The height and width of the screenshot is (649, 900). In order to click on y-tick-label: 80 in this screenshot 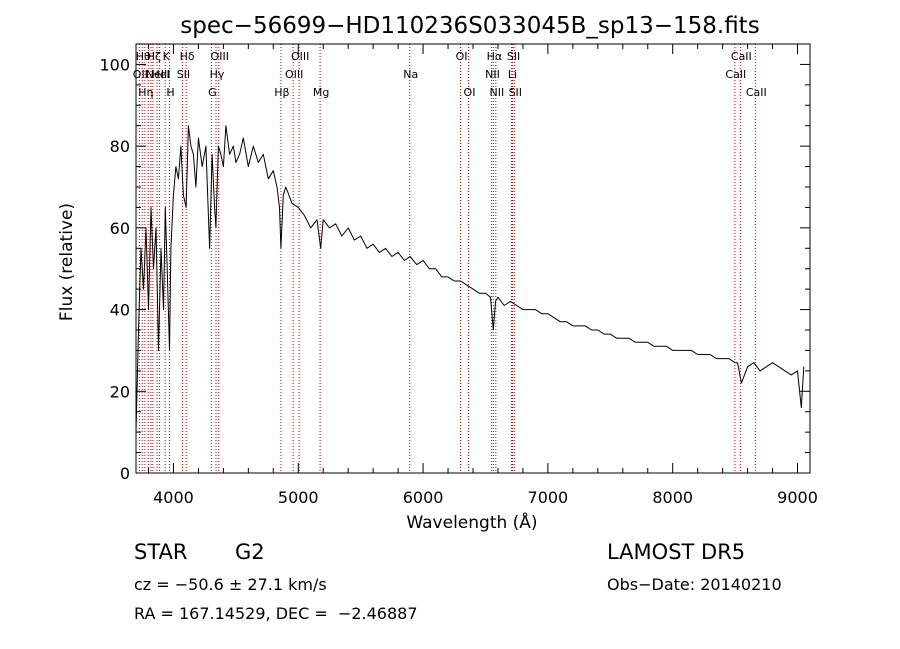, I will do `click(120, 146)`.